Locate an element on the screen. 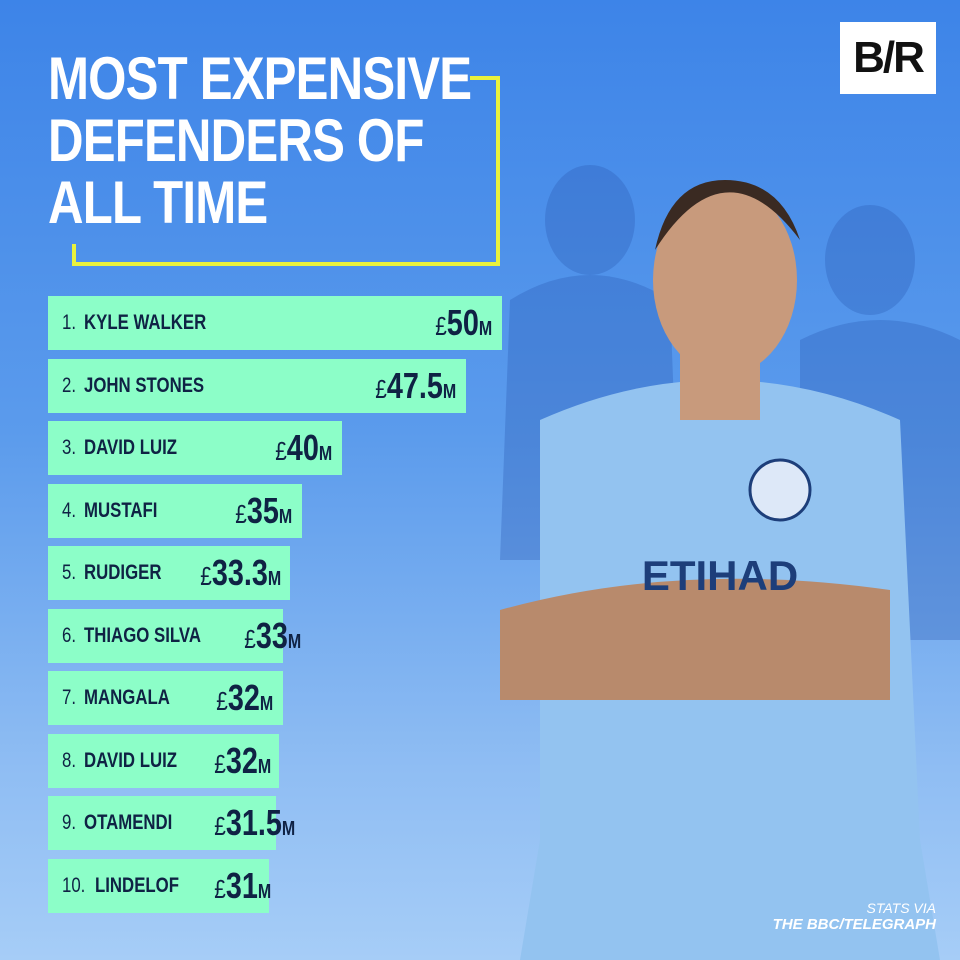 The width and height of the screenshot is (960, 960). rank-label: 1. is located at coordinates (69, 322).